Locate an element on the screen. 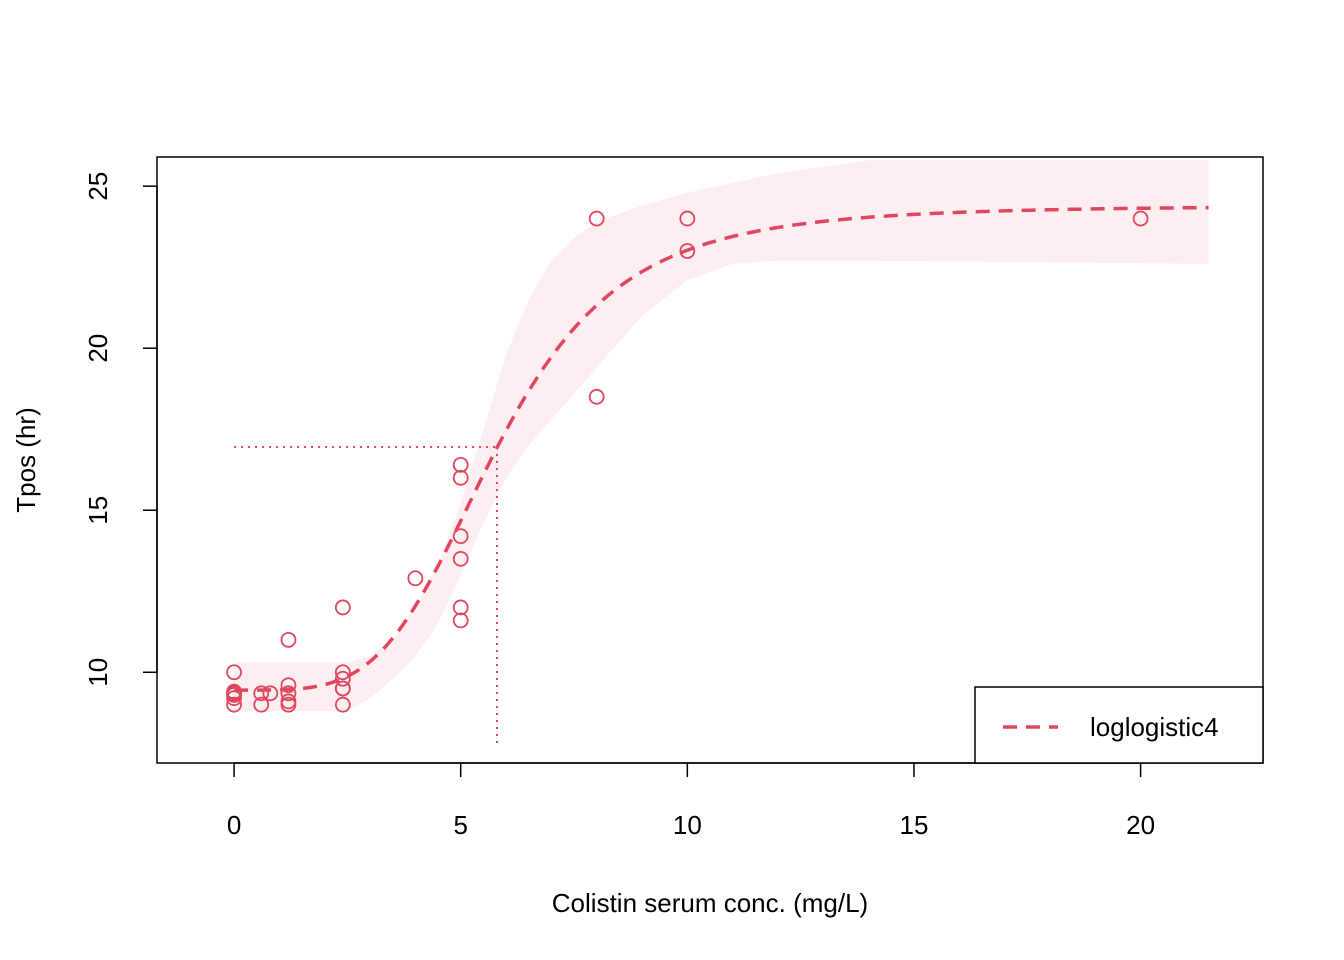 This screenshot has height=960, width=1344. y-axis-title: Tpos (hr) is located at coordinates (26, 459).